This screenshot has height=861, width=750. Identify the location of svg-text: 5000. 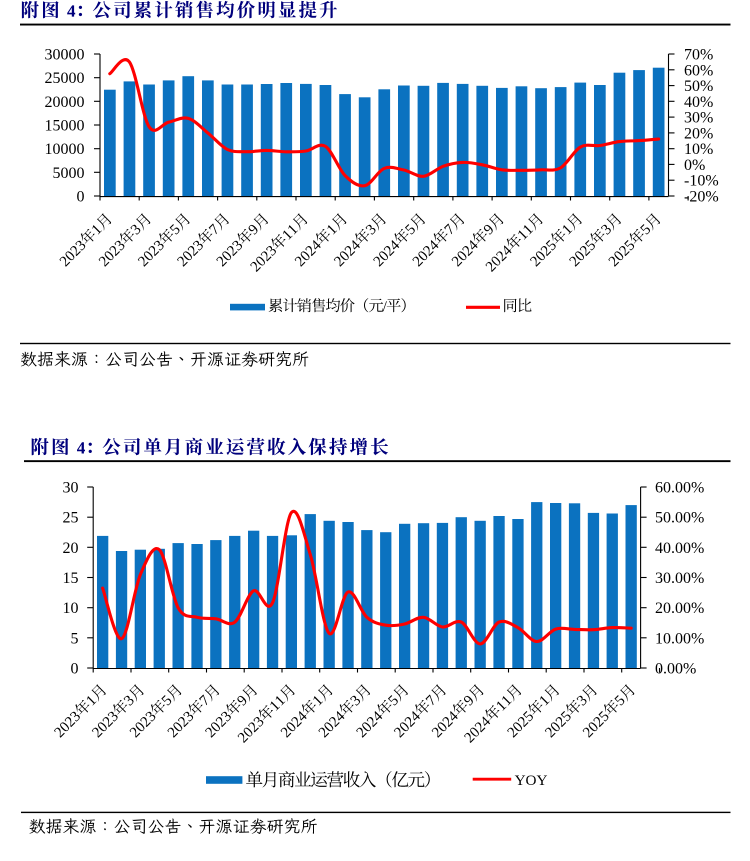
(69, 173).